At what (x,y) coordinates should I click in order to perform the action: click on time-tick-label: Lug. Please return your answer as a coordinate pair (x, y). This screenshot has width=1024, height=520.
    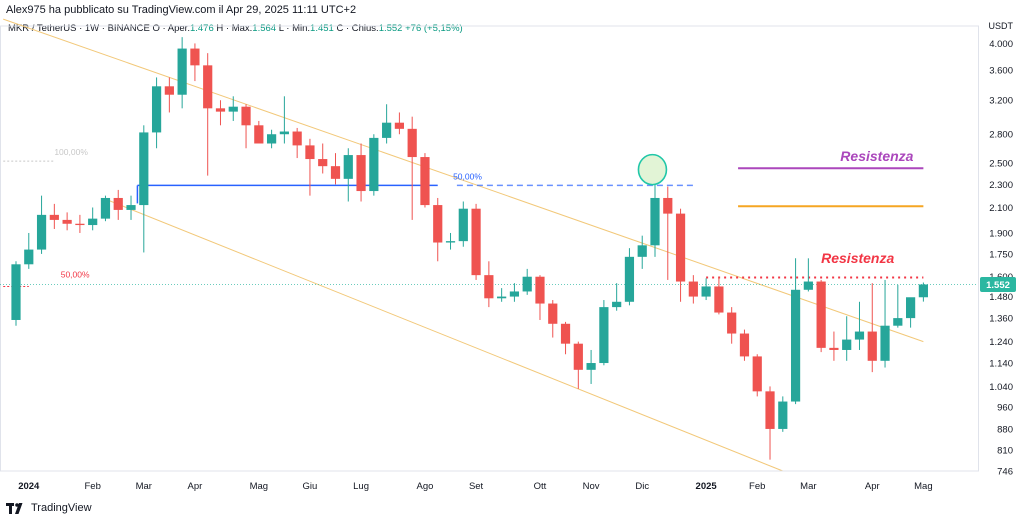
    Looking at the image, I should click on (361, 486).